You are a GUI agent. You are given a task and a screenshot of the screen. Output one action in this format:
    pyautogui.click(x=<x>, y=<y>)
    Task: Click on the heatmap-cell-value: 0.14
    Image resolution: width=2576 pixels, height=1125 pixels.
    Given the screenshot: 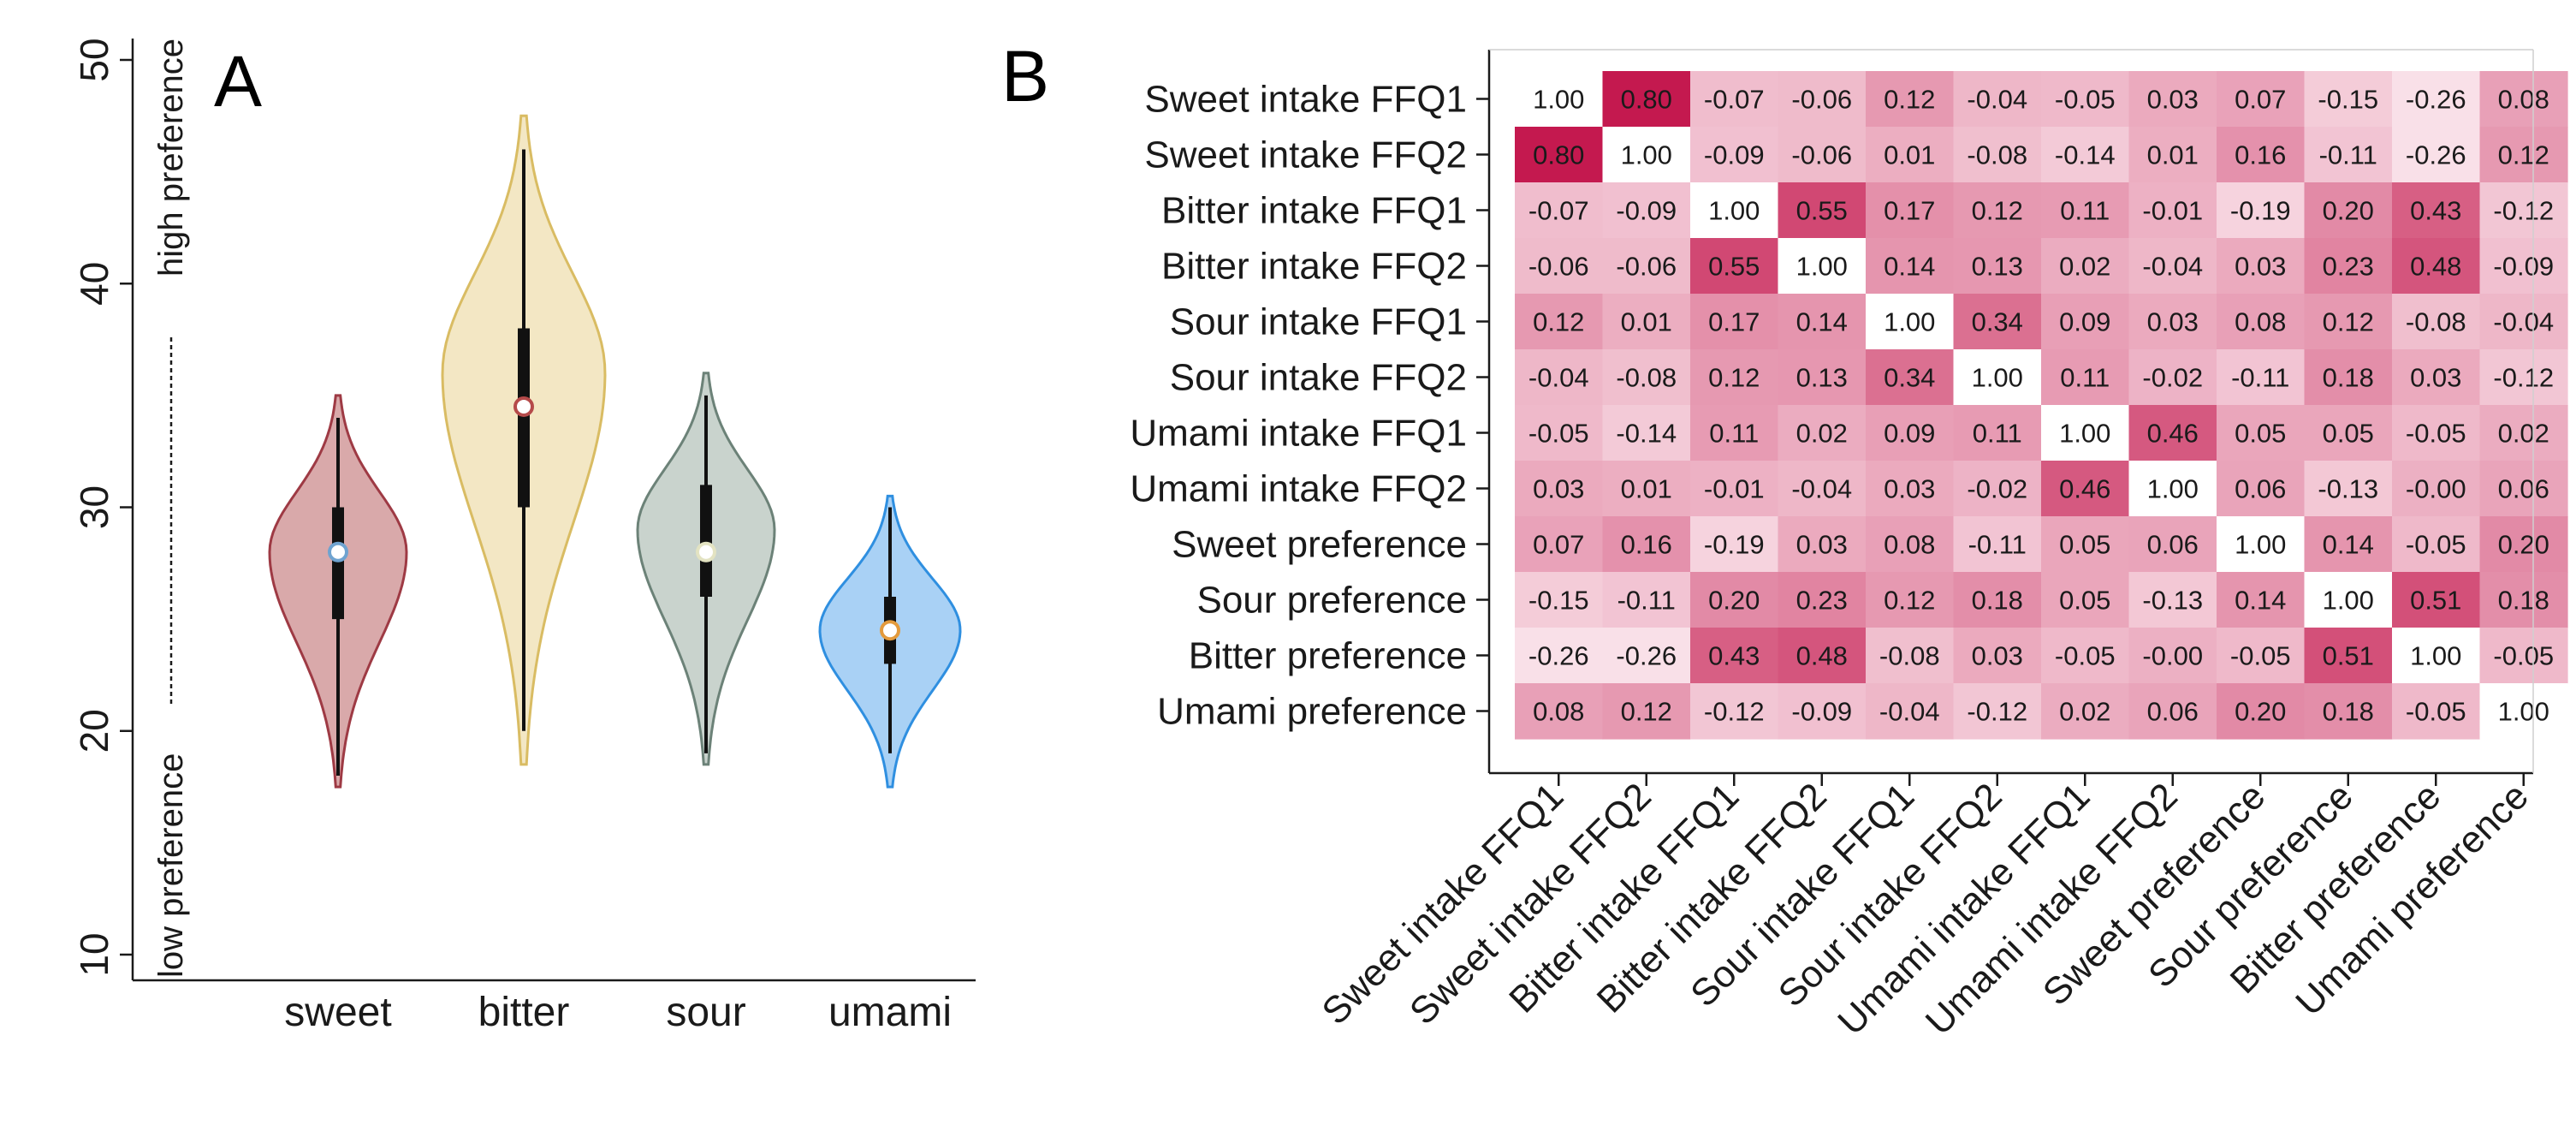 What is the action you would take?
    pyautogui.click(x=2348, y=545)
    